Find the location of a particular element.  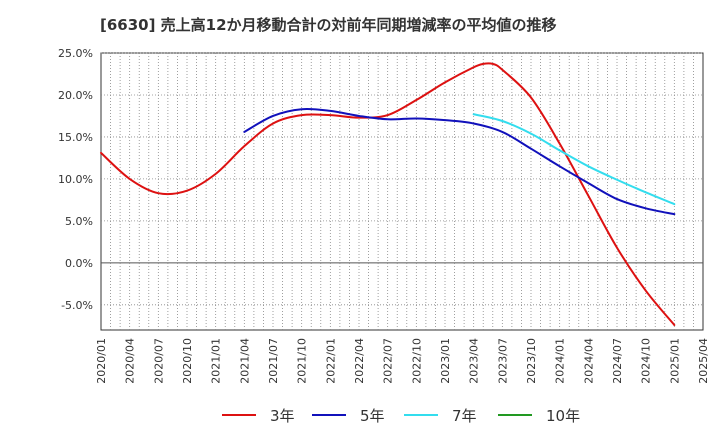

x-tick-label: 2023/07 is located at coordinates (502, 361).